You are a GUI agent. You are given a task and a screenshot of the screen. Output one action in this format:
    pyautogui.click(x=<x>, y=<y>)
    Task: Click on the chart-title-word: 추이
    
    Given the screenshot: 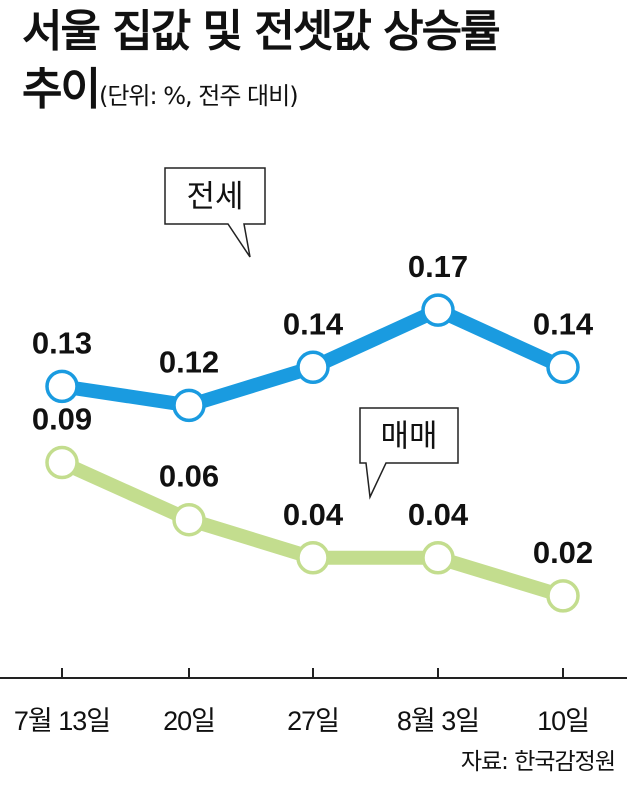 What is the action you would take?
    pyautogui.click(x=61, y=89)
    